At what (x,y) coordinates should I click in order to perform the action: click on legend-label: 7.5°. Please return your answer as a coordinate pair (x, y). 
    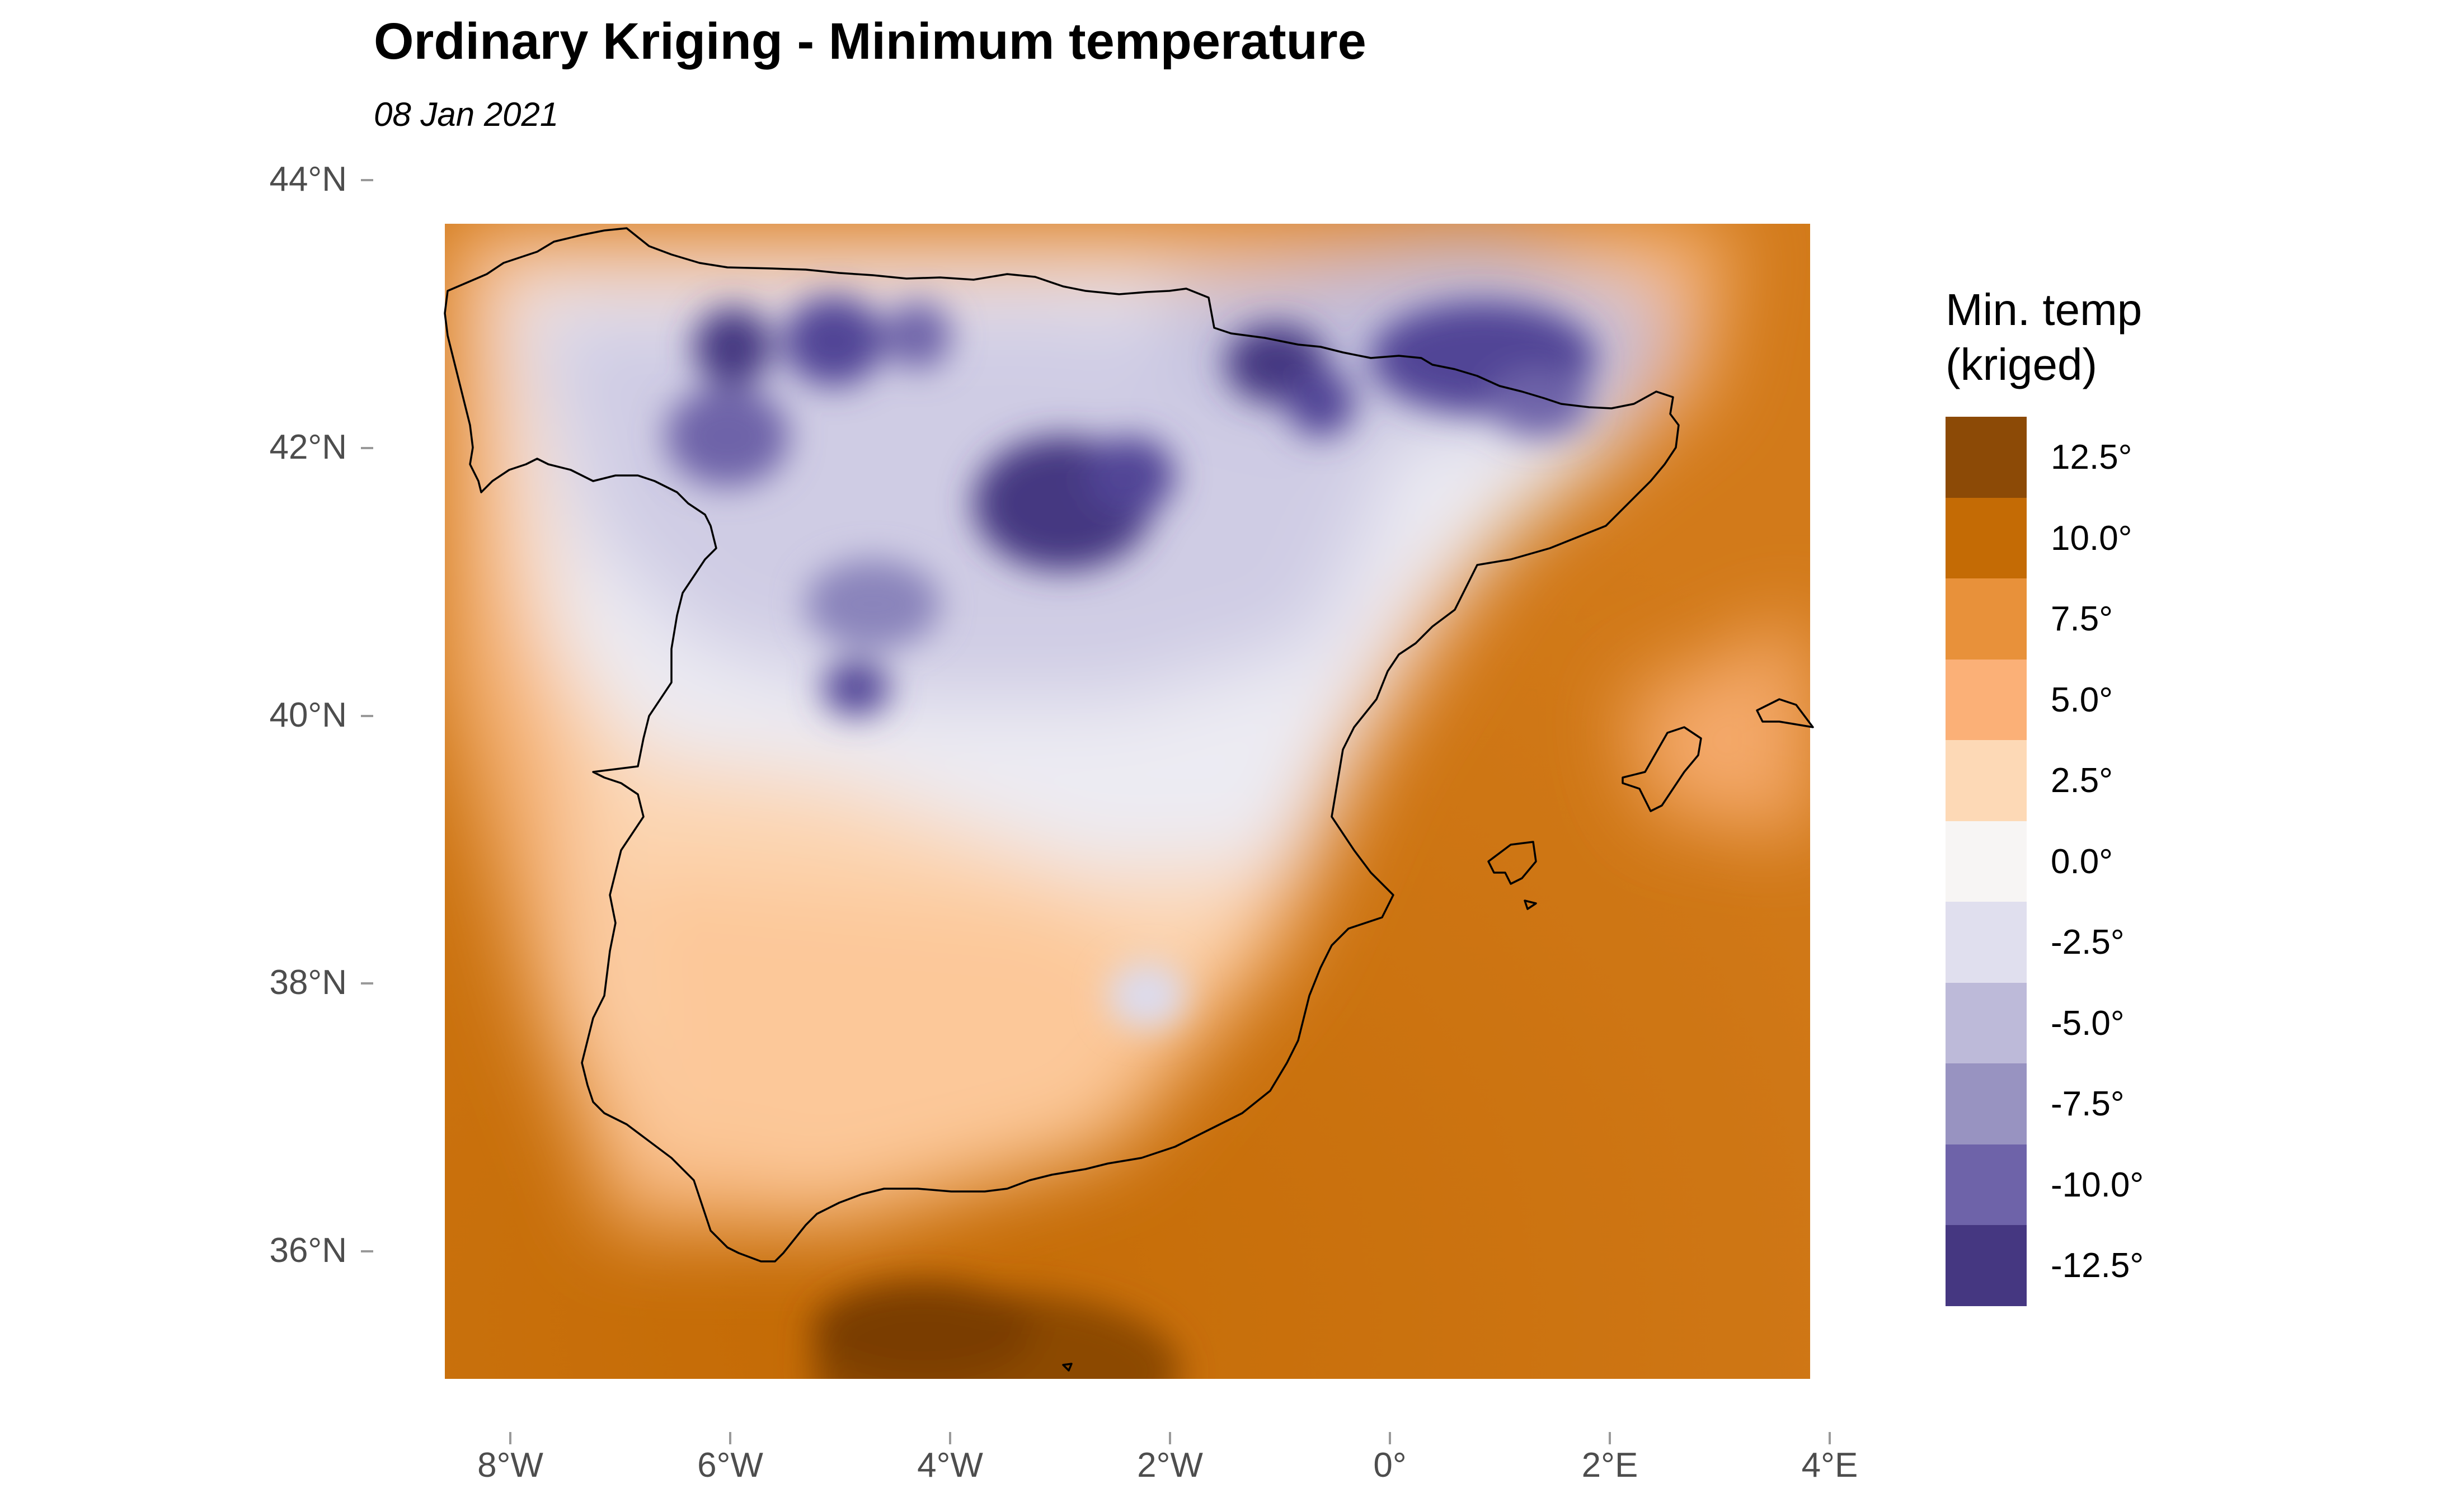
    Looking at the image, I should click on (2082, 619).